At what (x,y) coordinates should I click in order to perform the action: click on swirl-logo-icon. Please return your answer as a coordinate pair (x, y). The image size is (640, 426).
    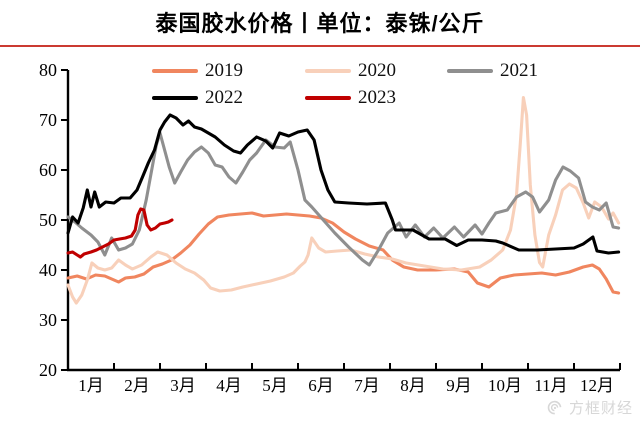
    Looking at the image, I should click on (554, 407).